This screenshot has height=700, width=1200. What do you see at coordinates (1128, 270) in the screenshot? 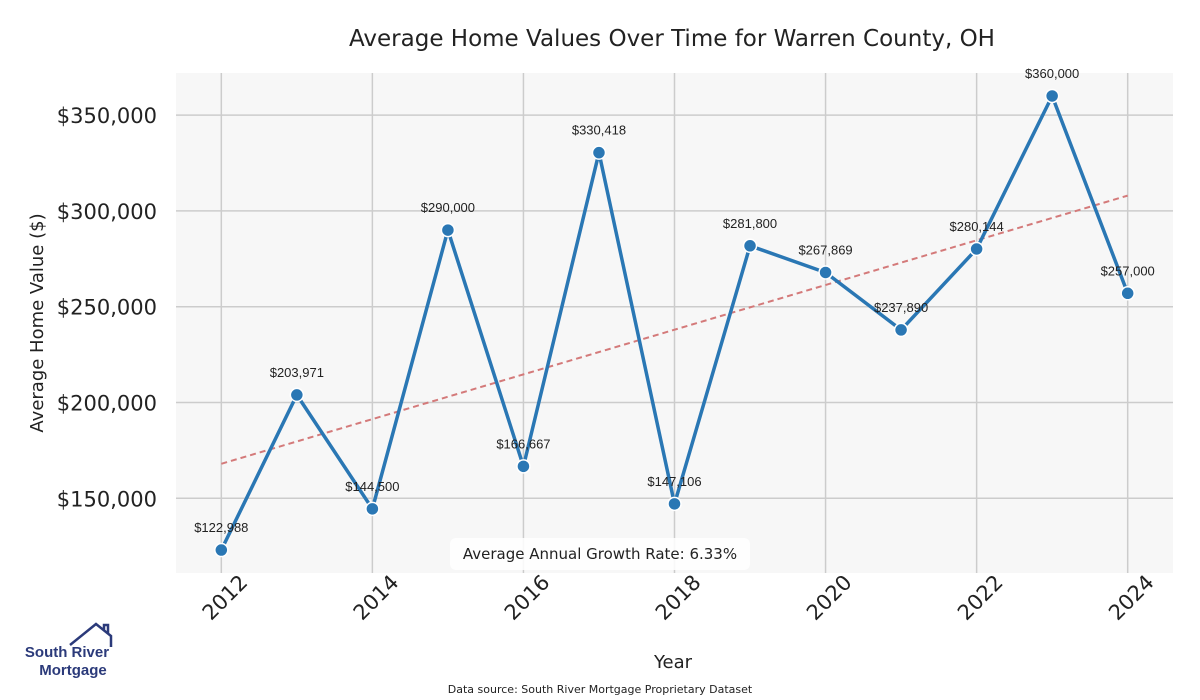
I see `data-label: $257,000` at bounding box center [1128, 270].